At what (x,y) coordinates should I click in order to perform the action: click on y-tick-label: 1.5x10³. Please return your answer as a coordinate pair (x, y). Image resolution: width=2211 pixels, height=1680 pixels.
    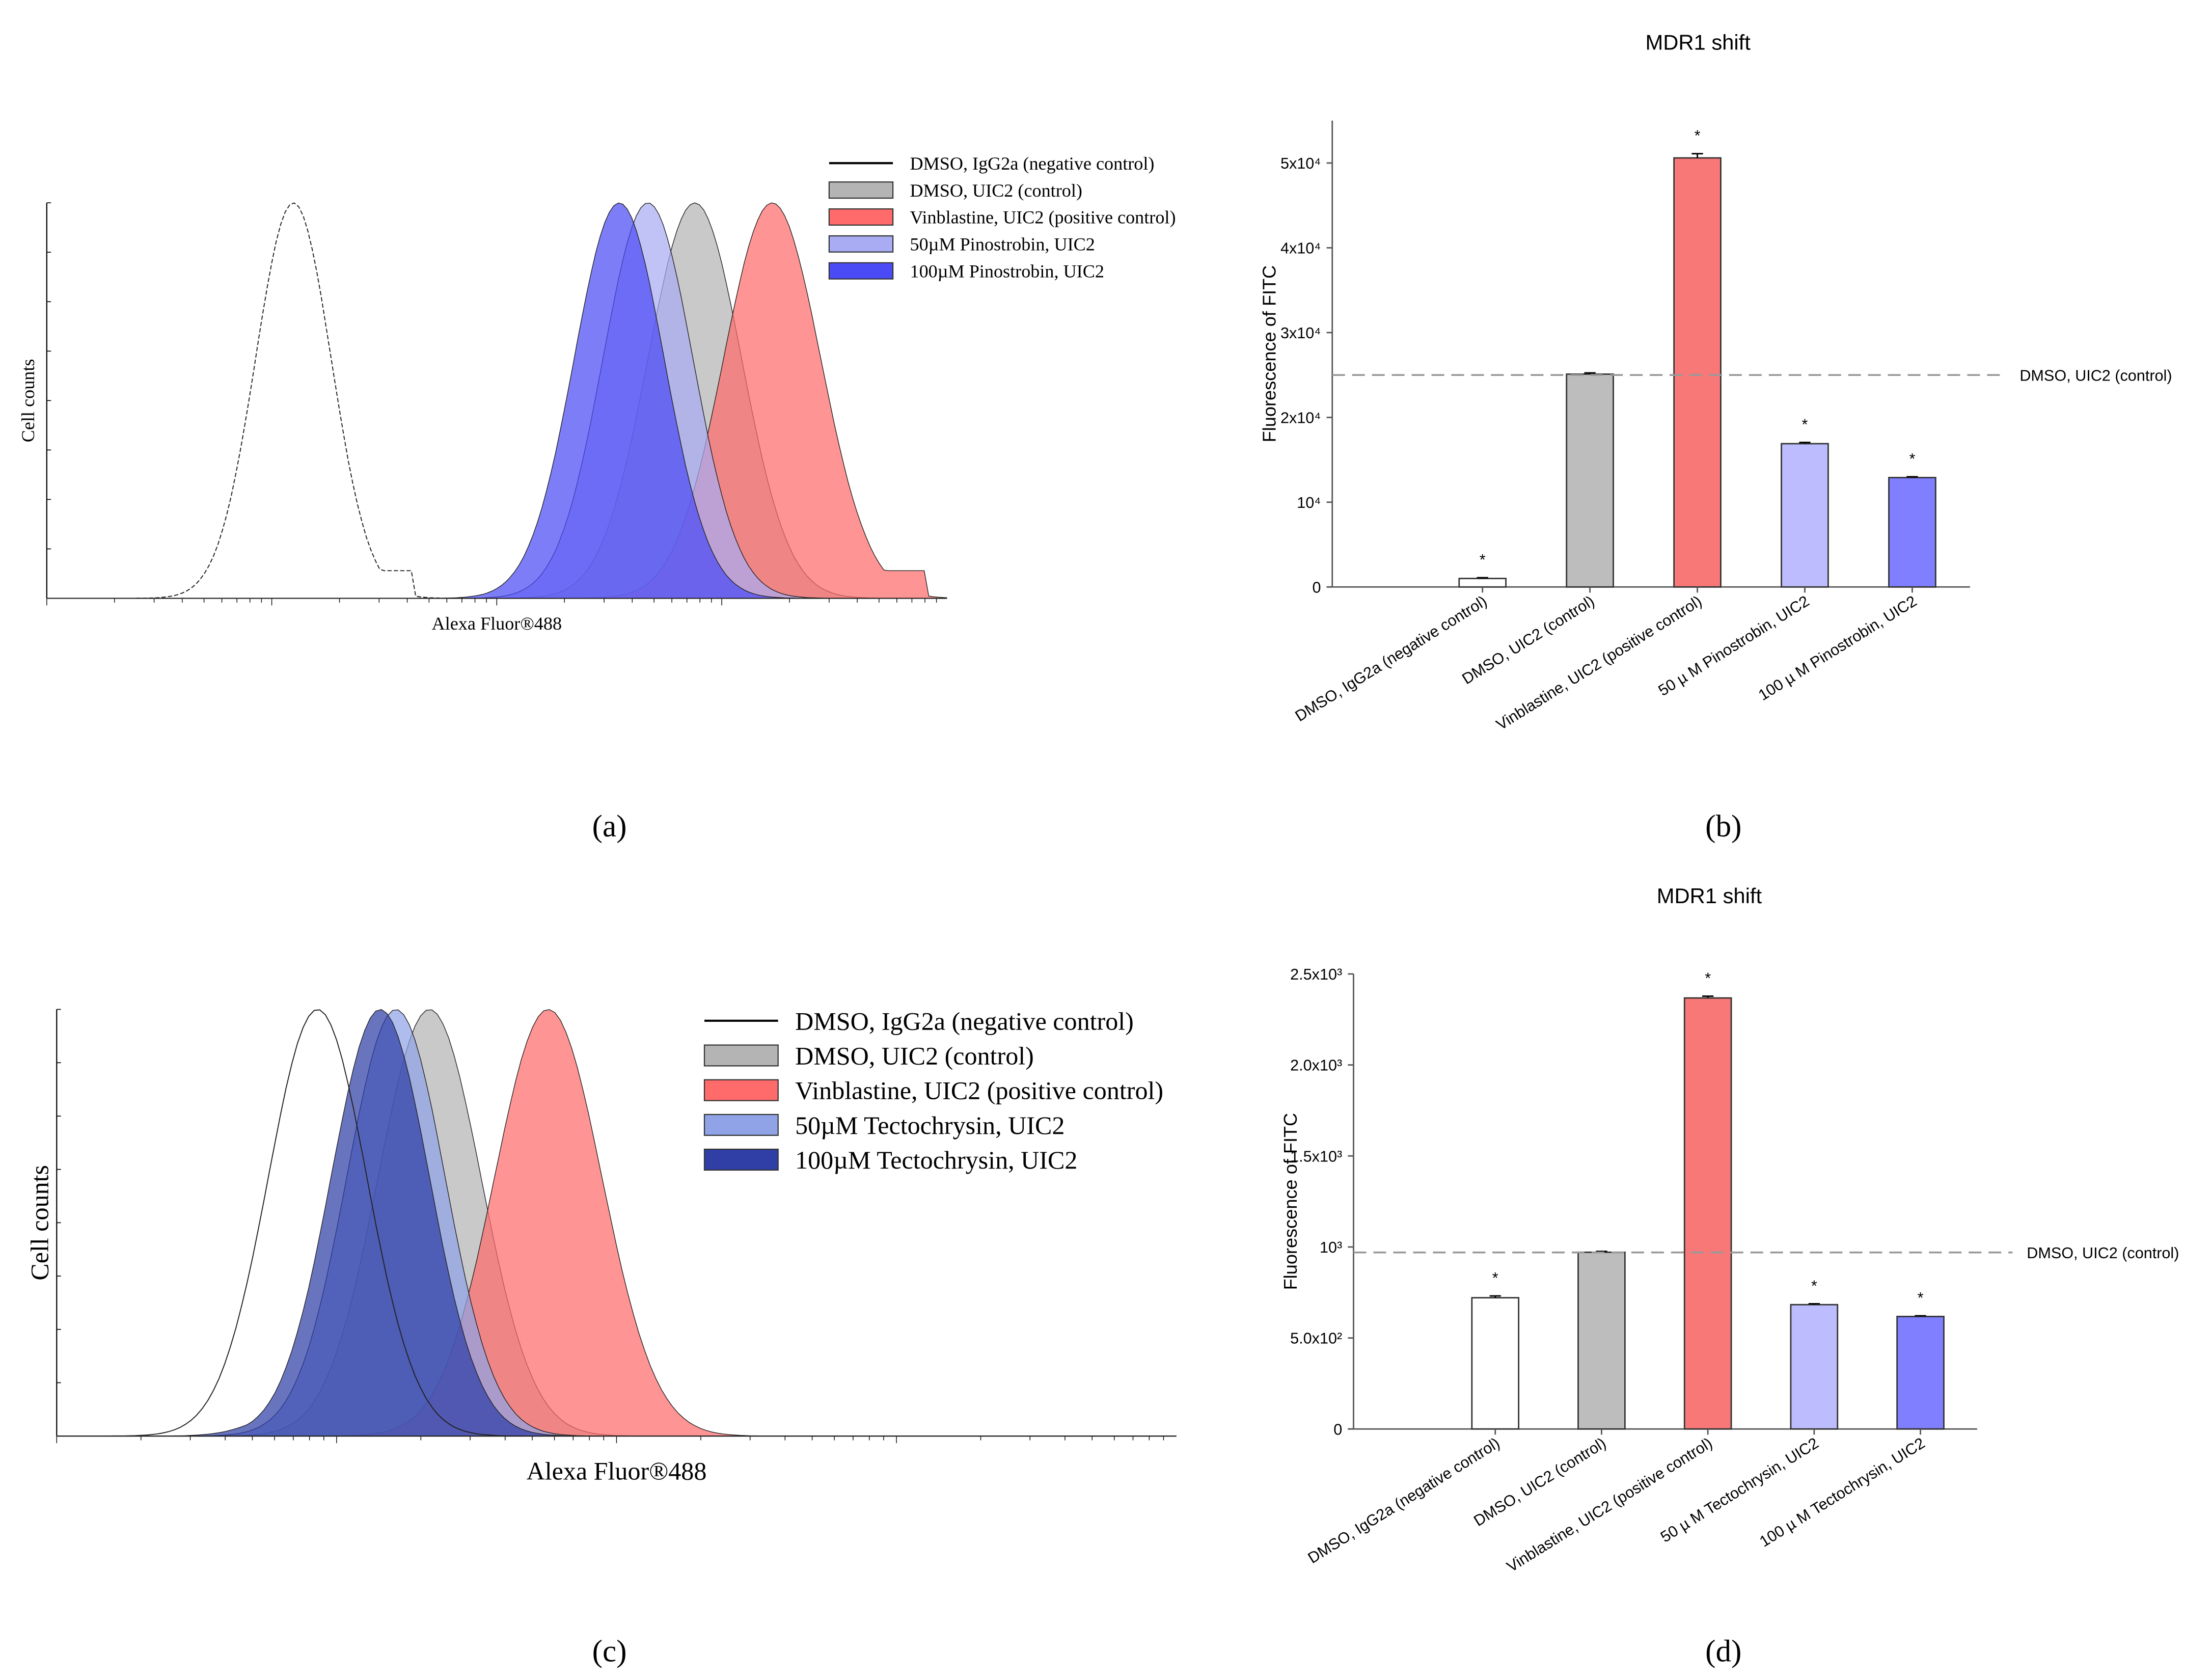
    Looking at the image, I should click on (1316, 1156).